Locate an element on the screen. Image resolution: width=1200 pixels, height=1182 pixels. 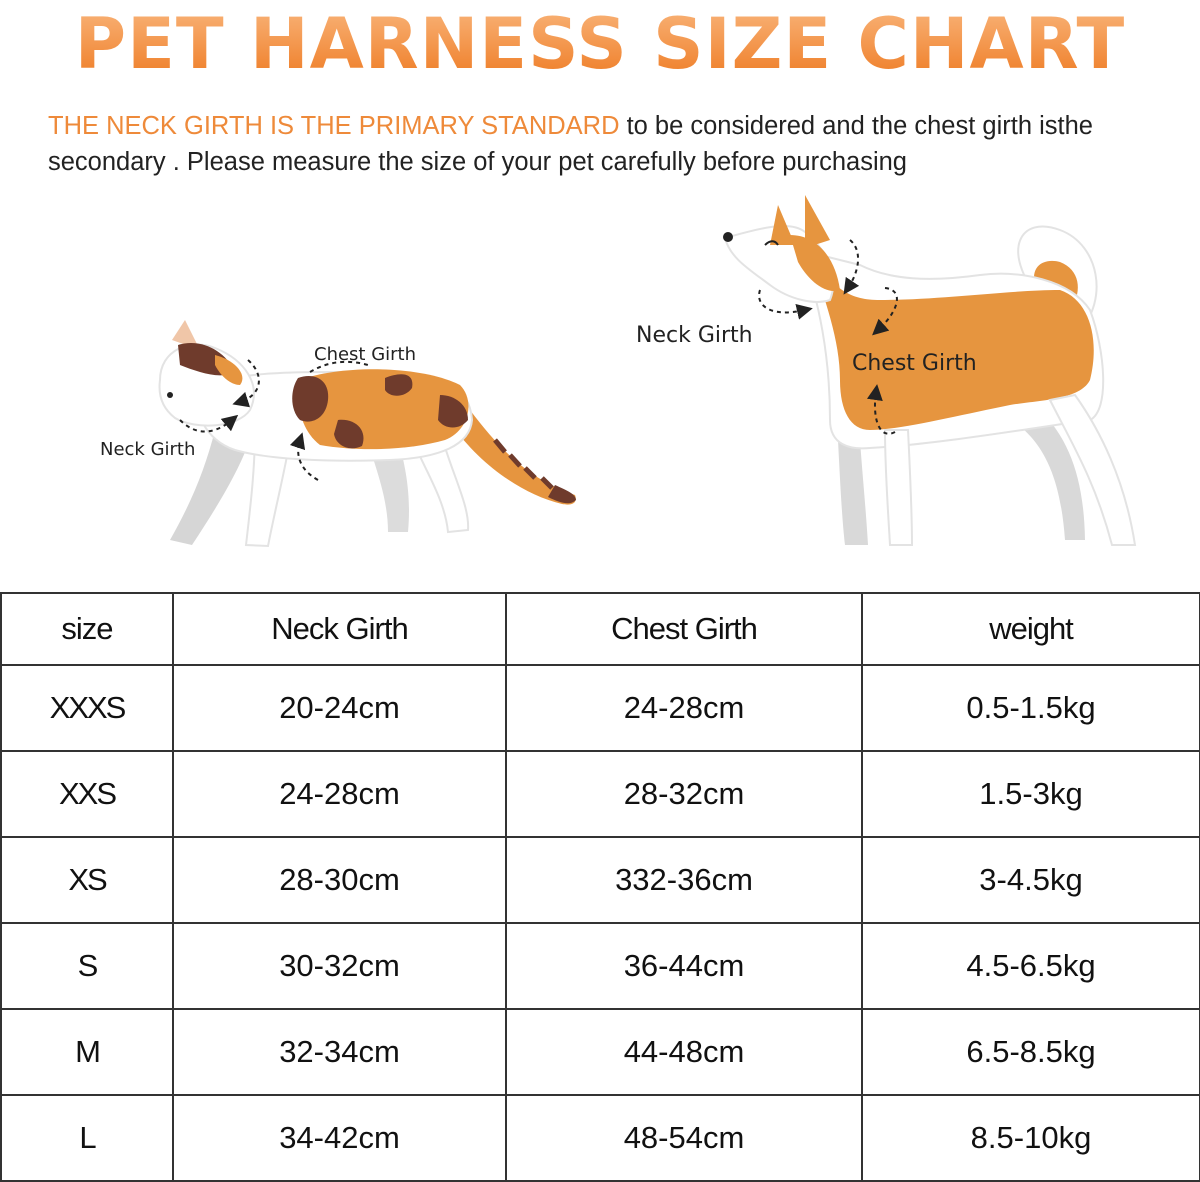
table-row: S 30-32cm 36-44cm 4.5-6.5kg is located at coordinates (600, 966).